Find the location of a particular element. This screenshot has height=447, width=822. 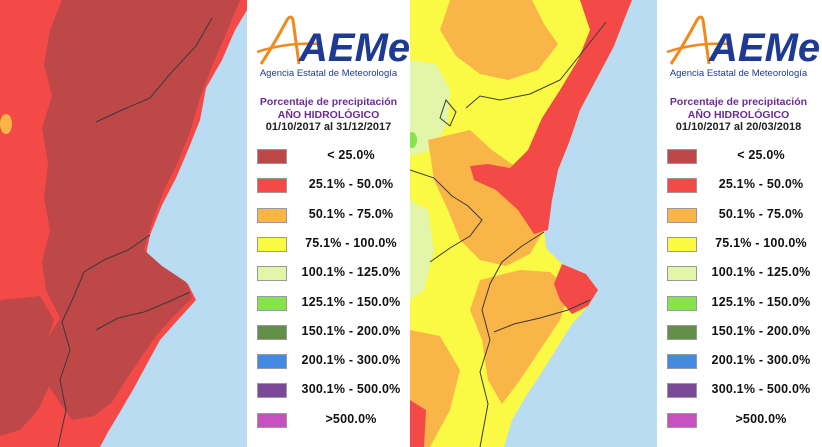

legend-date-range: 01/10/2017 al 20/03/2018 is located at coordinates (738, 127).